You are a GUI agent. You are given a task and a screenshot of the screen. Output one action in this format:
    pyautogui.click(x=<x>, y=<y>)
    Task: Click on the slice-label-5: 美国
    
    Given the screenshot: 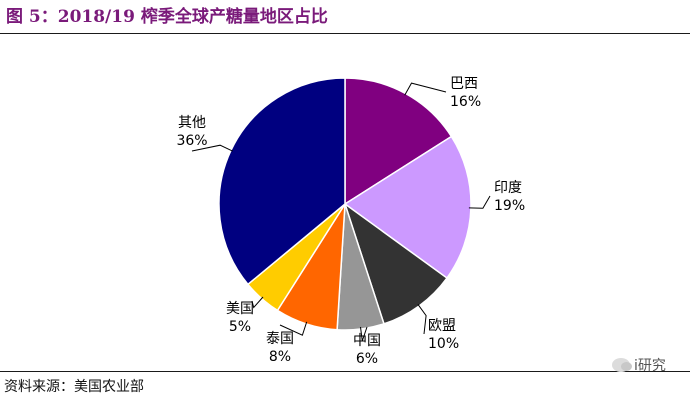 What is the action you would take?
    pyautogui.click(x=240, y=309)
    